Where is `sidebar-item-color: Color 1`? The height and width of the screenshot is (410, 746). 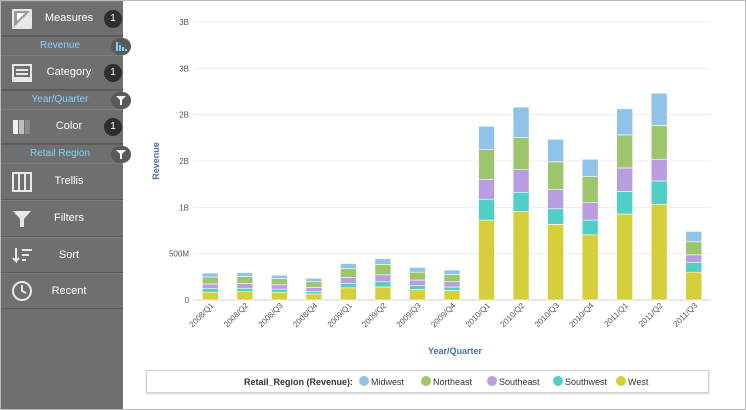
sidebar-item-color: Color 1 is located at coordinates (62, 126).